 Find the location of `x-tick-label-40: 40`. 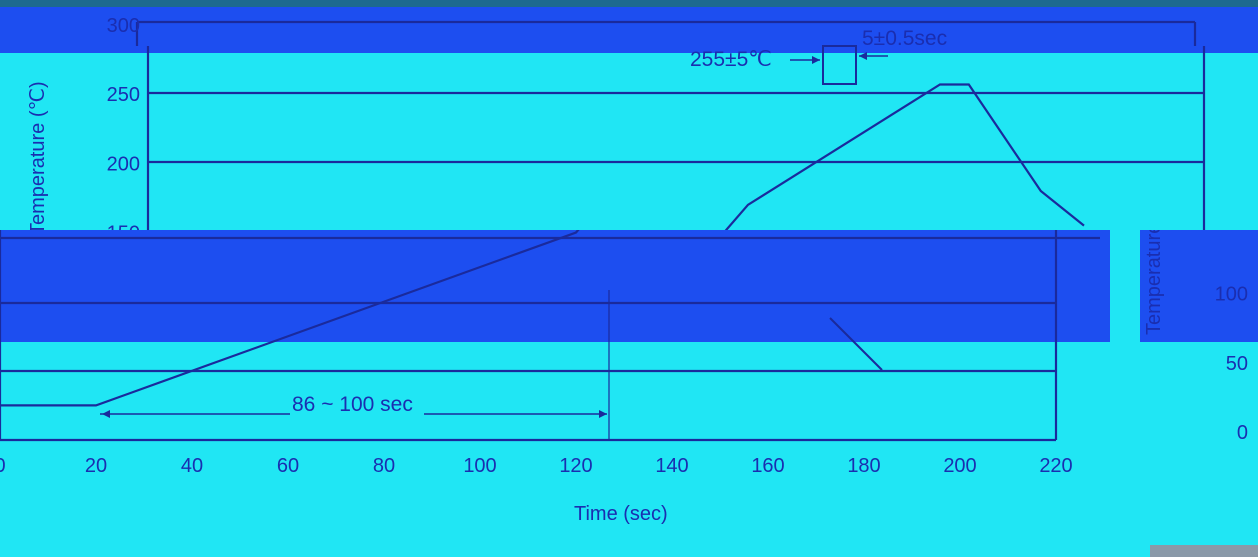

x-tick-label-40: 40 is located at coordinates (192, 466).